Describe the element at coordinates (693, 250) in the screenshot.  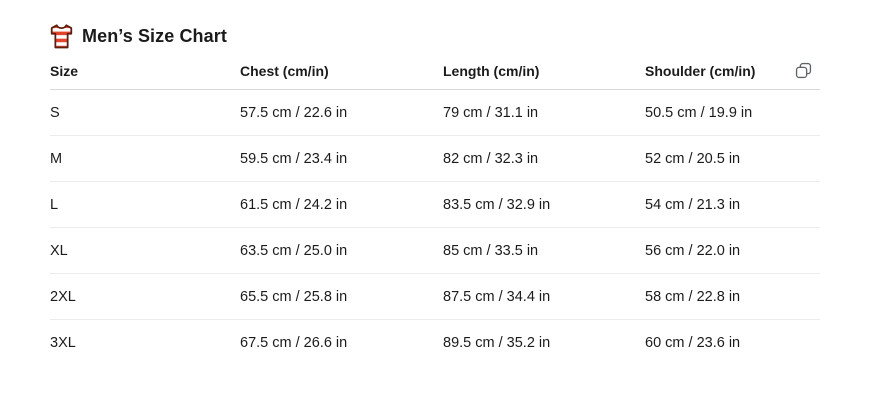
I see `cell-shoulder: 56 cm / 22.0 in` at that location.